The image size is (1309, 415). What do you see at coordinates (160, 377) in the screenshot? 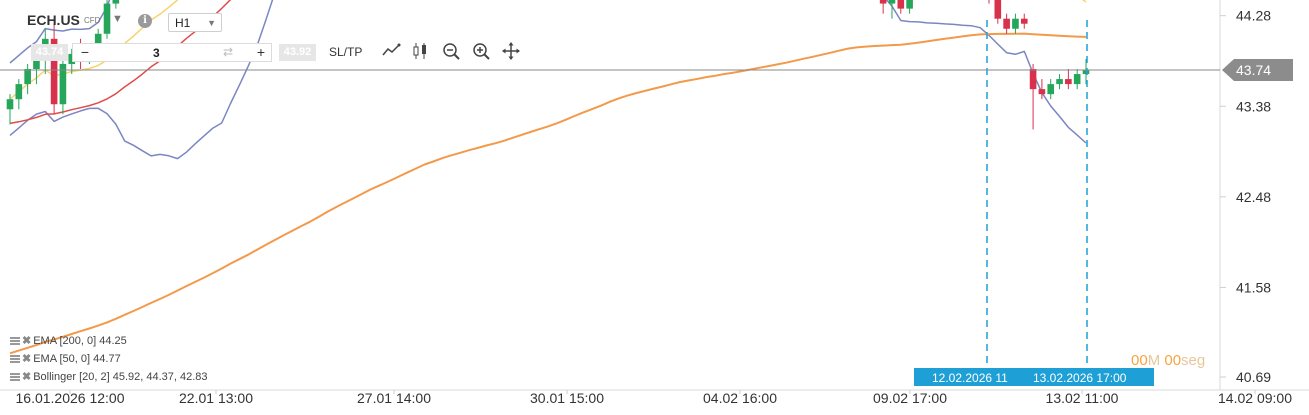
I see `indicator-value: 45.92, 44.37, 42.83` at bounding box center [160, 377].